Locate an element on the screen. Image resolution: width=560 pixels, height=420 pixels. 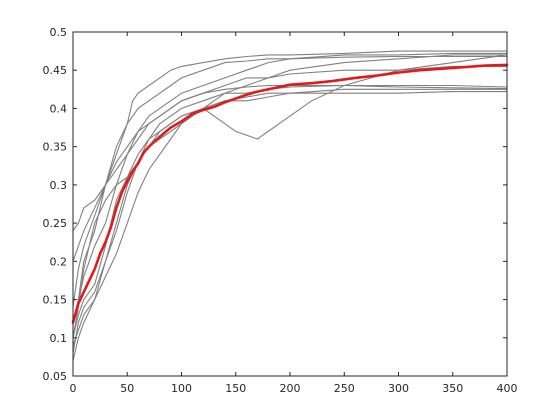
x-tick-label: 400 is located at coordinates (507, 388).